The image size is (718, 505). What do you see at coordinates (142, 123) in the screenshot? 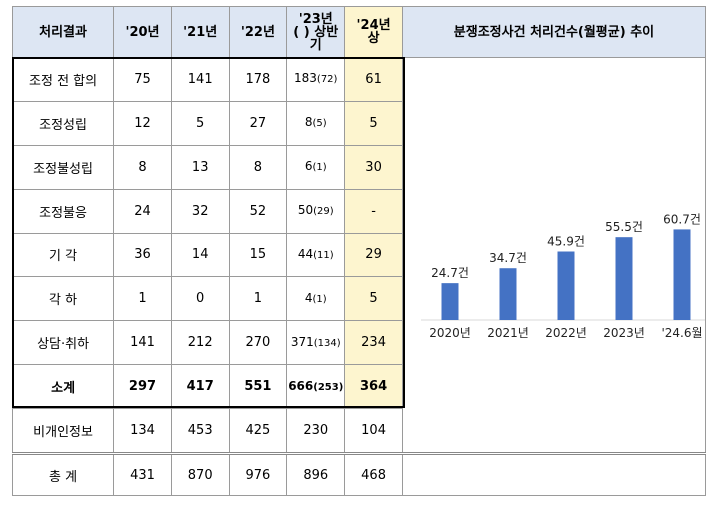
I see `cell-2020: 12` at bounding box center [142, 123].